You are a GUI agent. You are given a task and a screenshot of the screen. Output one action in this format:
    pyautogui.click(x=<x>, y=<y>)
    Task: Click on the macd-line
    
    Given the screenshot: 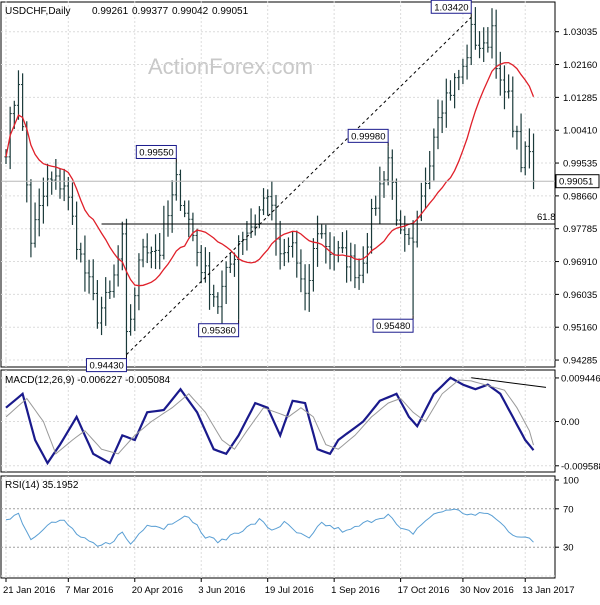 What is the action you would take?
    pyautogui.click(x=270, y=421)
    